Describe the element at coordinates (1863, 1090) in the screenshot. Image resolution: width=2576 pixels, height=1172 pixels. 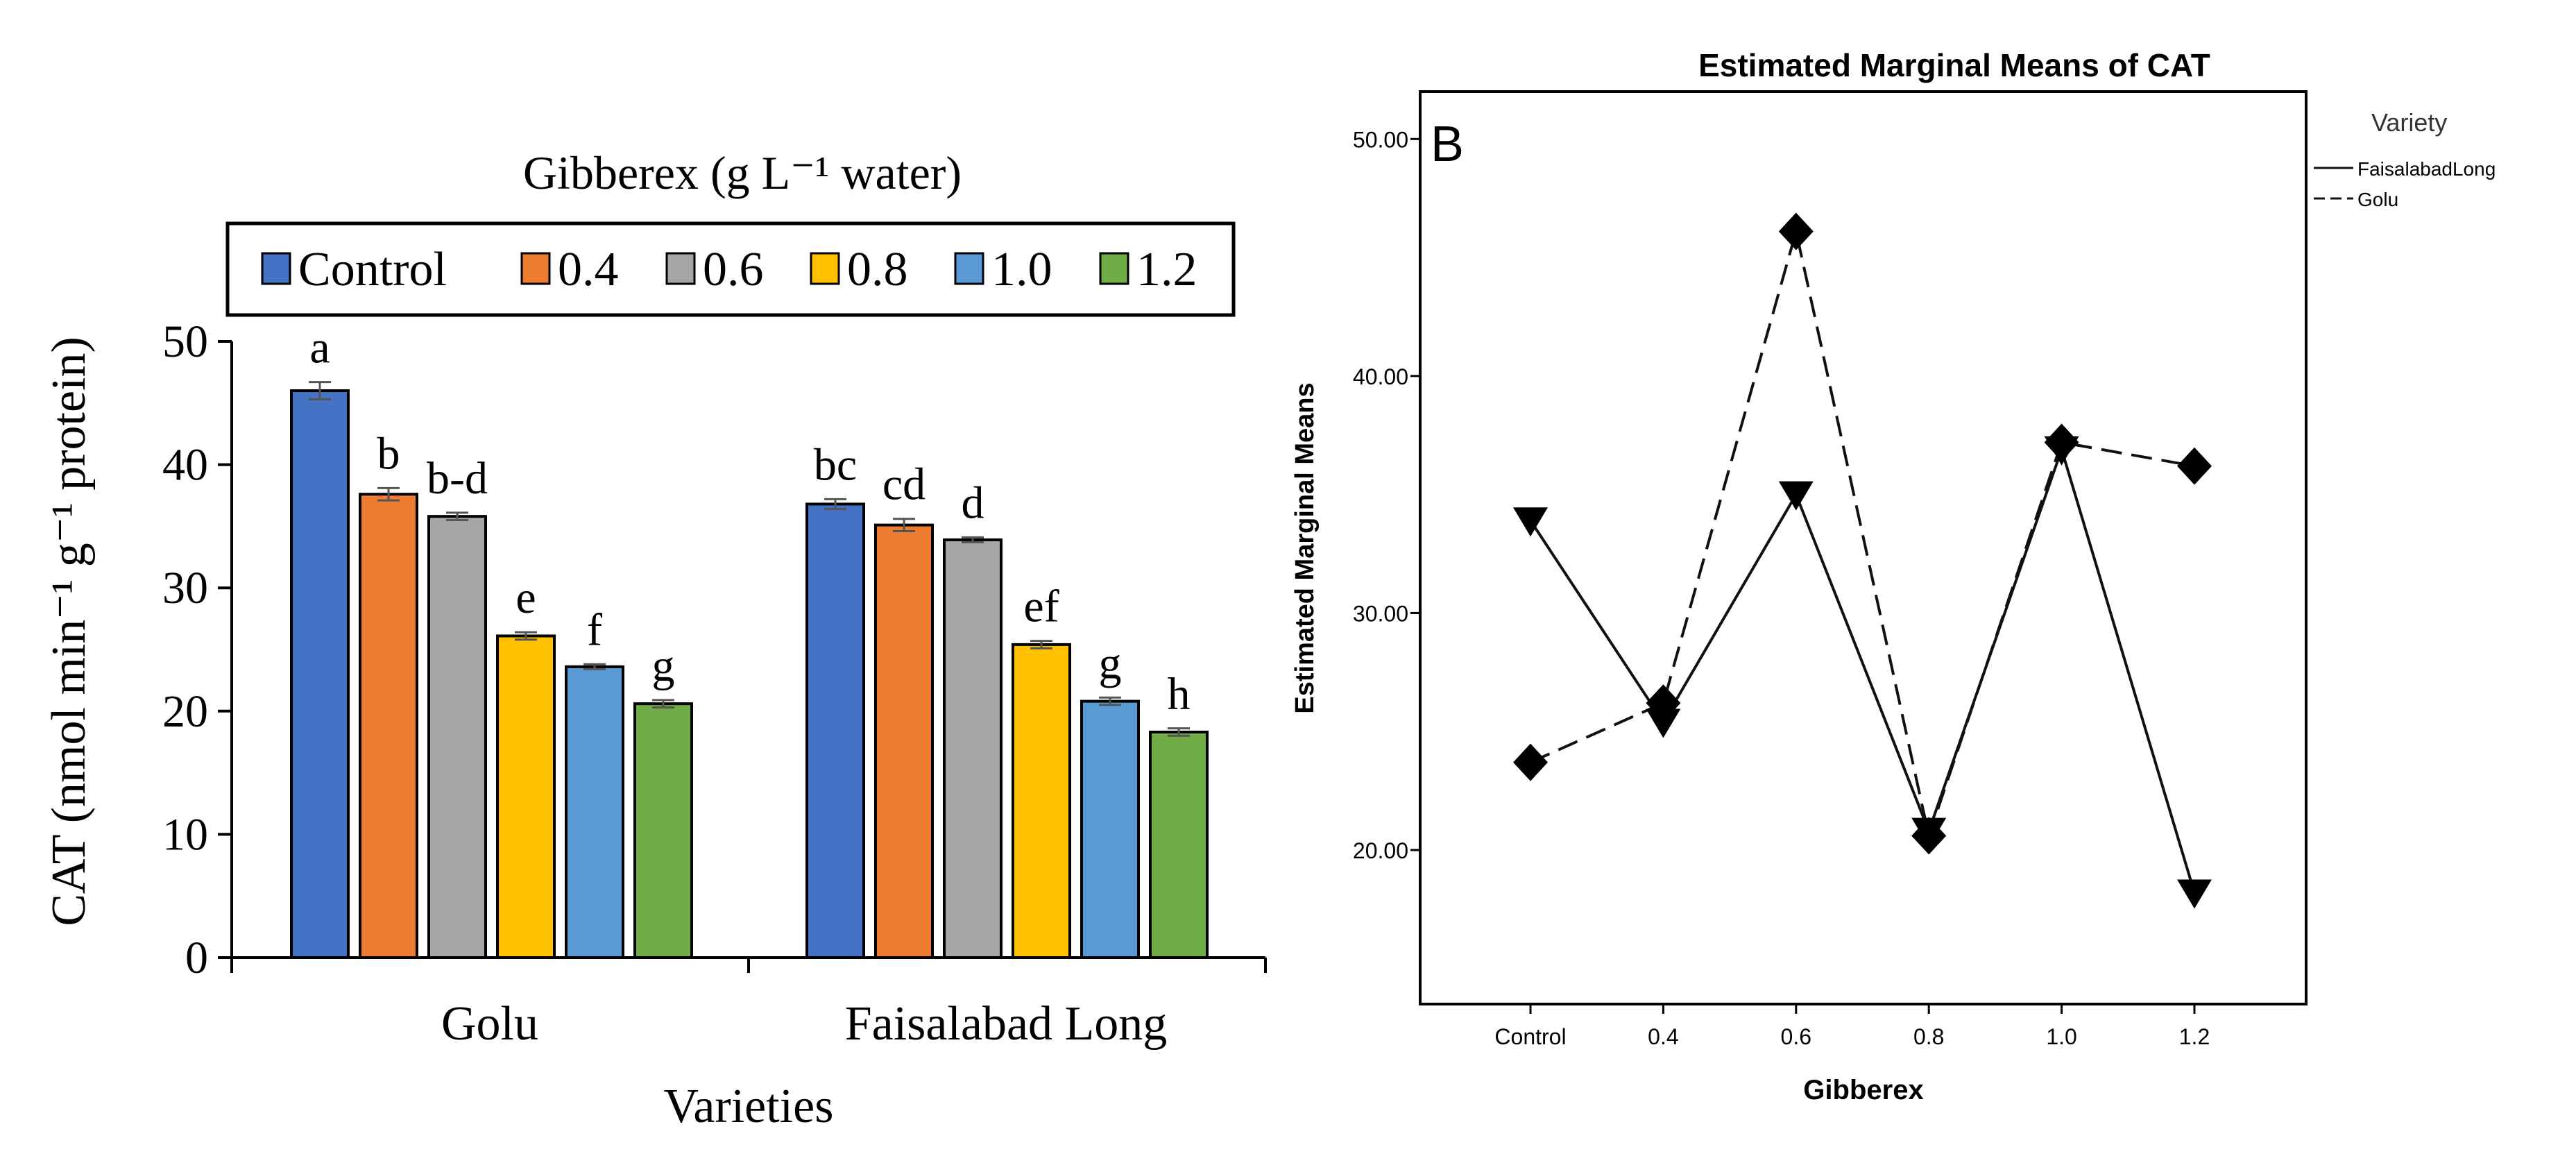
I see `line-chart-x-axis-label: Gibberex` at that location.